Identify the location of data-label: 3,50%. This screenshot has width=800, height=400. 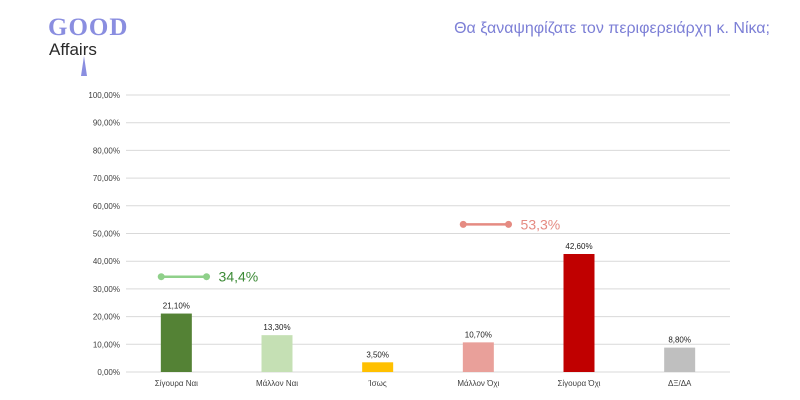
(377, 354).